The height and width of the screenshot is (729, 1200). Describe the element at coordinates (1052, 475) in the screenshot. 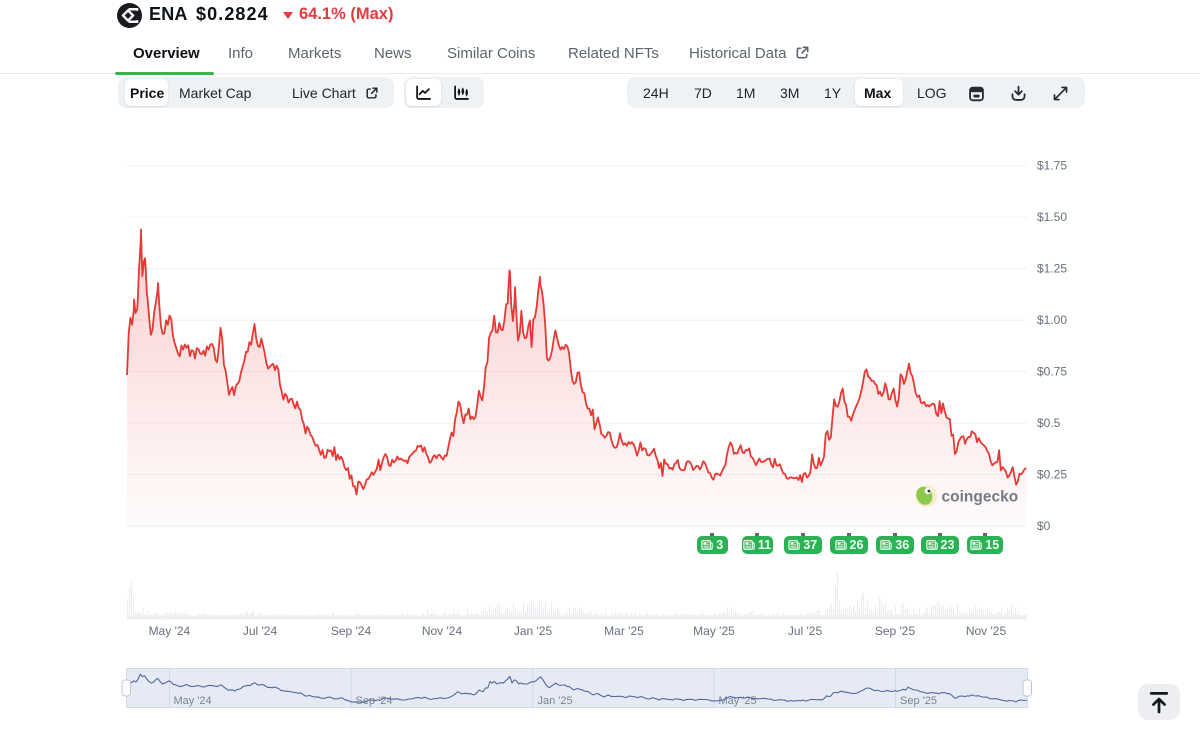

I see `svg-text: $0.25` at that location.